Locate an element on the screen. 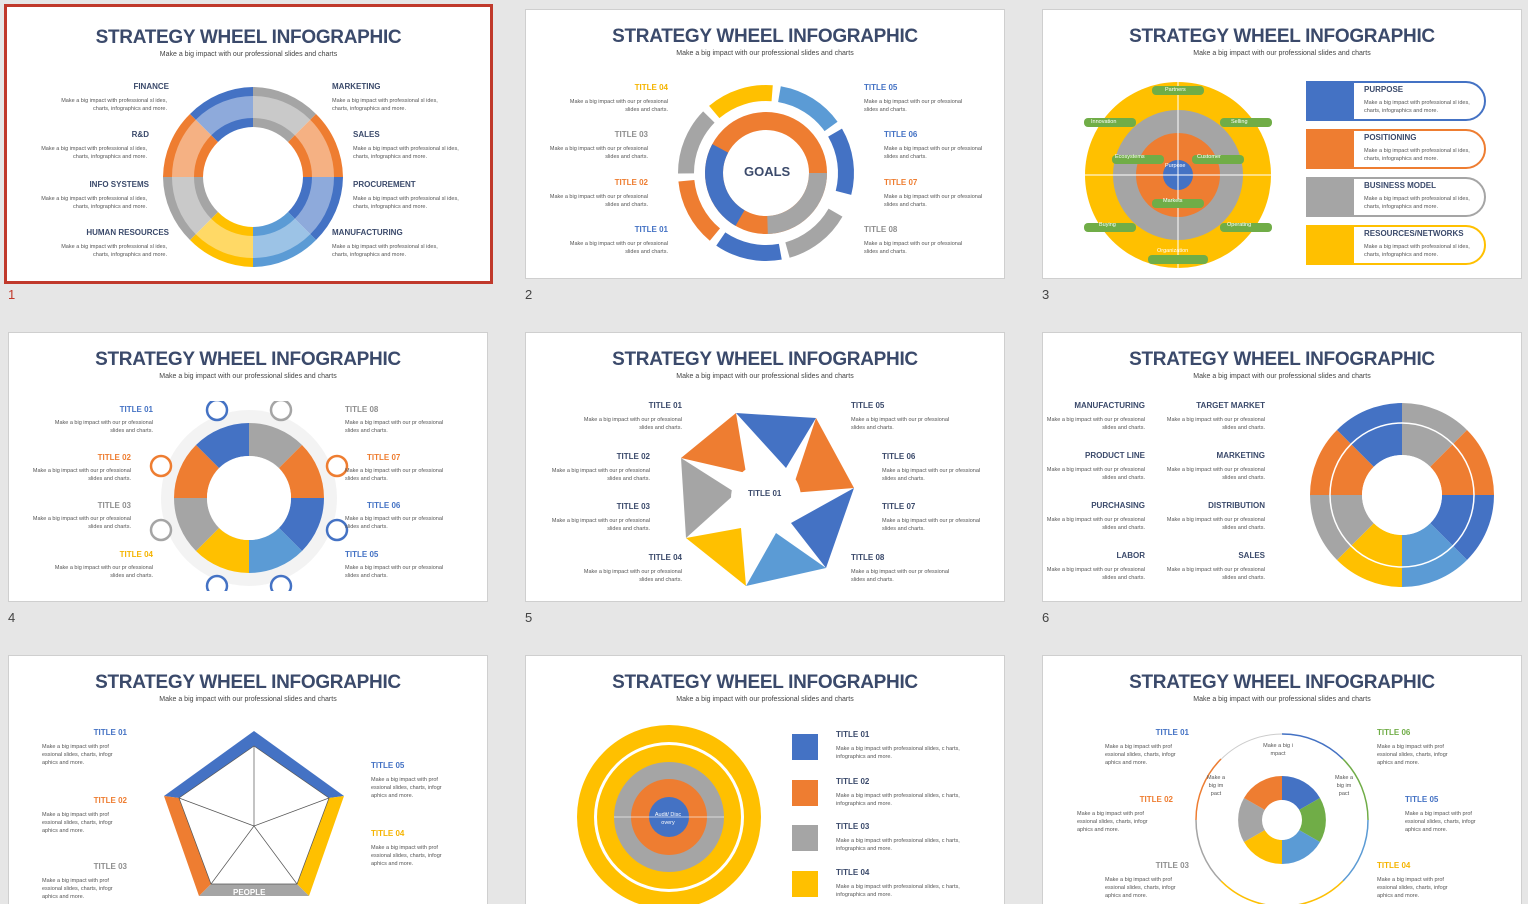  center-label: Audit/ Disc overy is located at coordinates (668, 819).